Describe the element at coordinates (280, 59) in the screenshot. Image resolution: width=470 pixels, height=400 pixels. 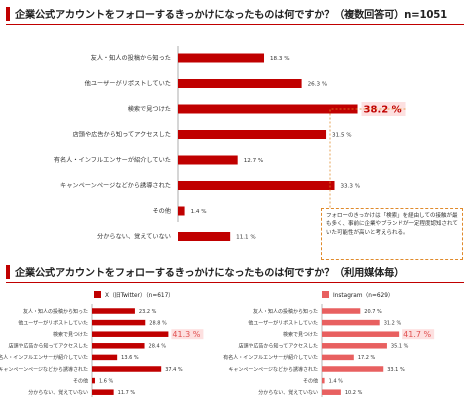
I see `main-value-label: 18.3 %` at that location.